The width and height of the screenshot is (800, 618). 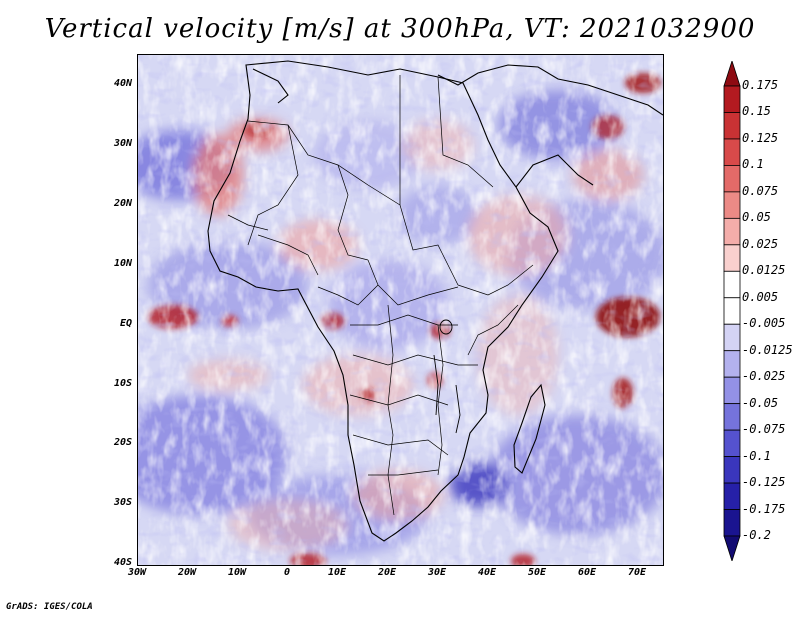 What do you see at coordinates (125, 323) in the screenshot?
I see `lat-label-eq: EQ` at bounding box center [125, 323].